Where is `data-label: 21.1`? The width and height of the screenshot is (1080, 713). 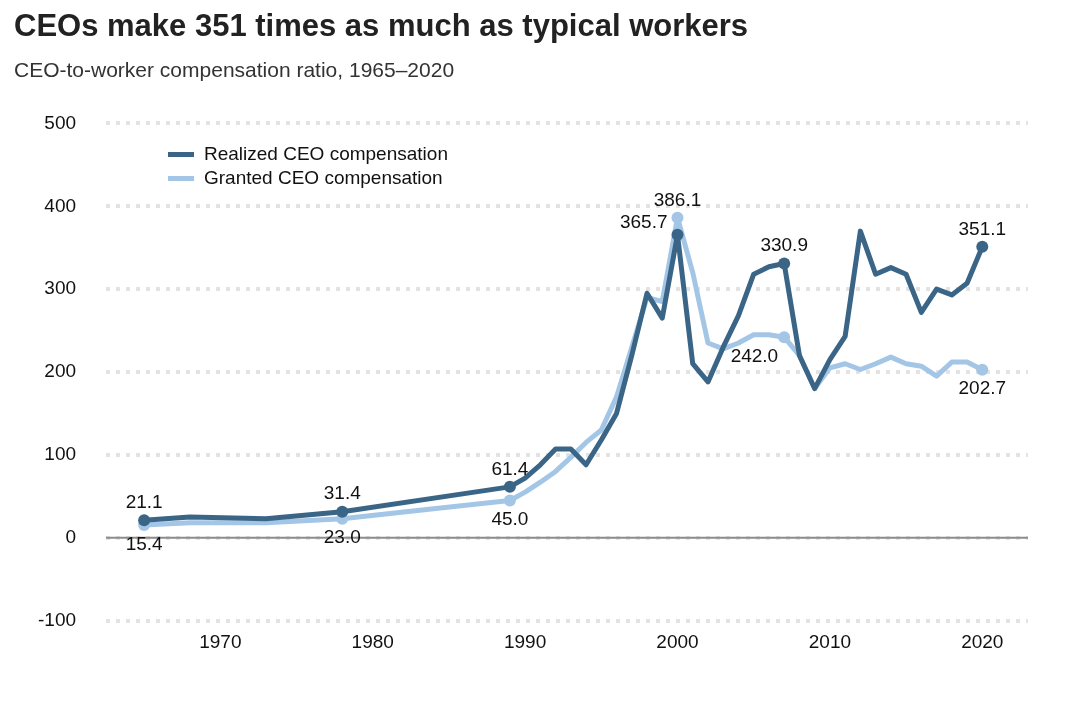
data-label: 21.1 is located at coordinates (144, 501).